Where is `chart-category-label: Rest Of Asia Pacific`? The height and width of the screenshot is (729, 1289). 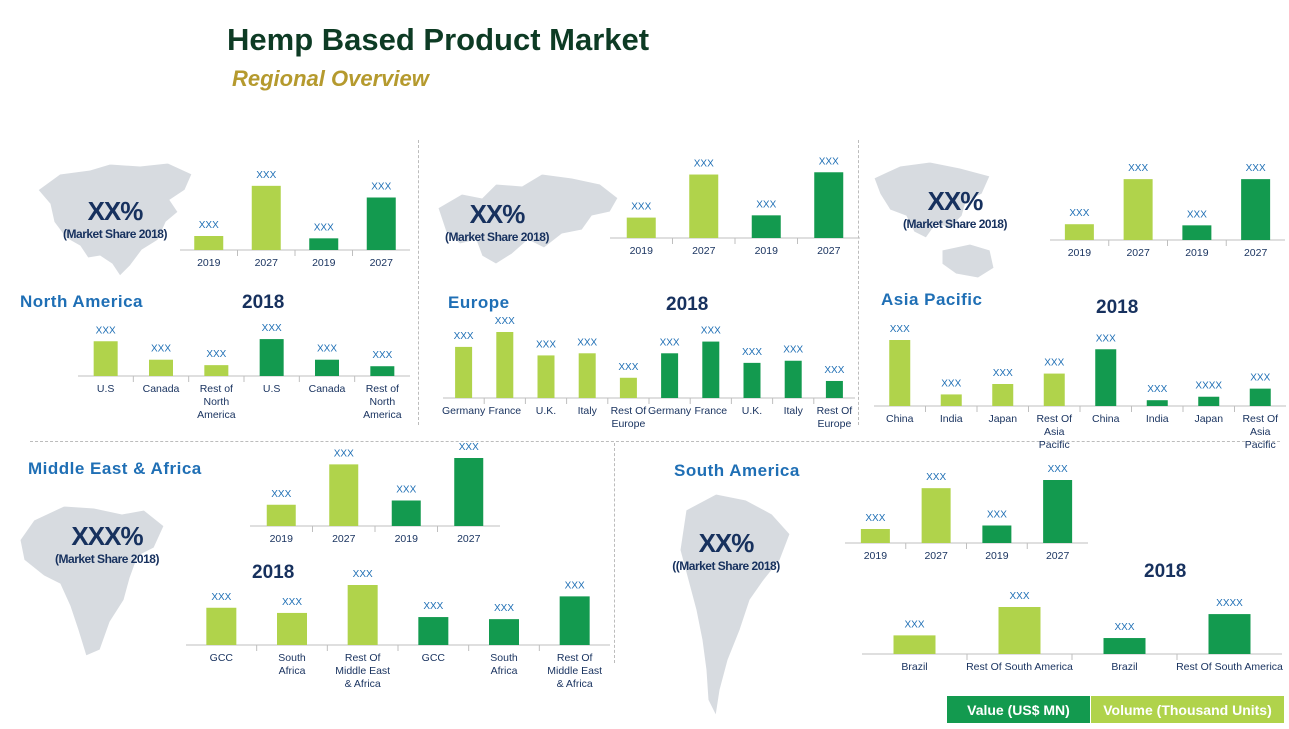 chart-category-label: Rest Of Asia Pacific is located at coordinates (1054, 432).